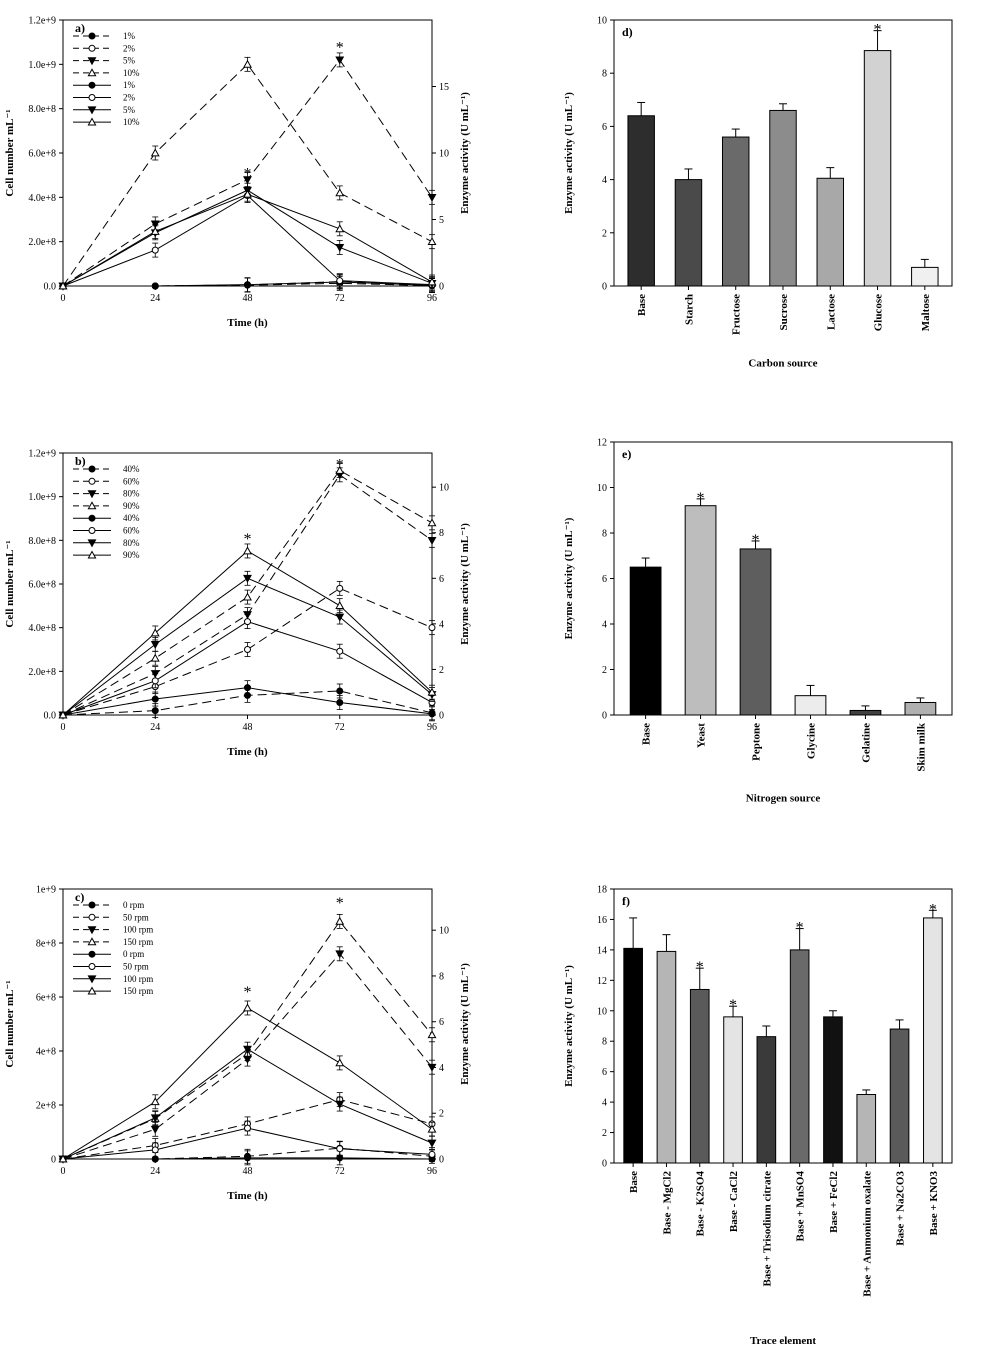 Image resolution: width=1000 pixels, height=1348 pixels. What do you see at coordinates (757, 742) in the screenshot?
I see `category-label: Peptone` at bounding box center [757, 742].